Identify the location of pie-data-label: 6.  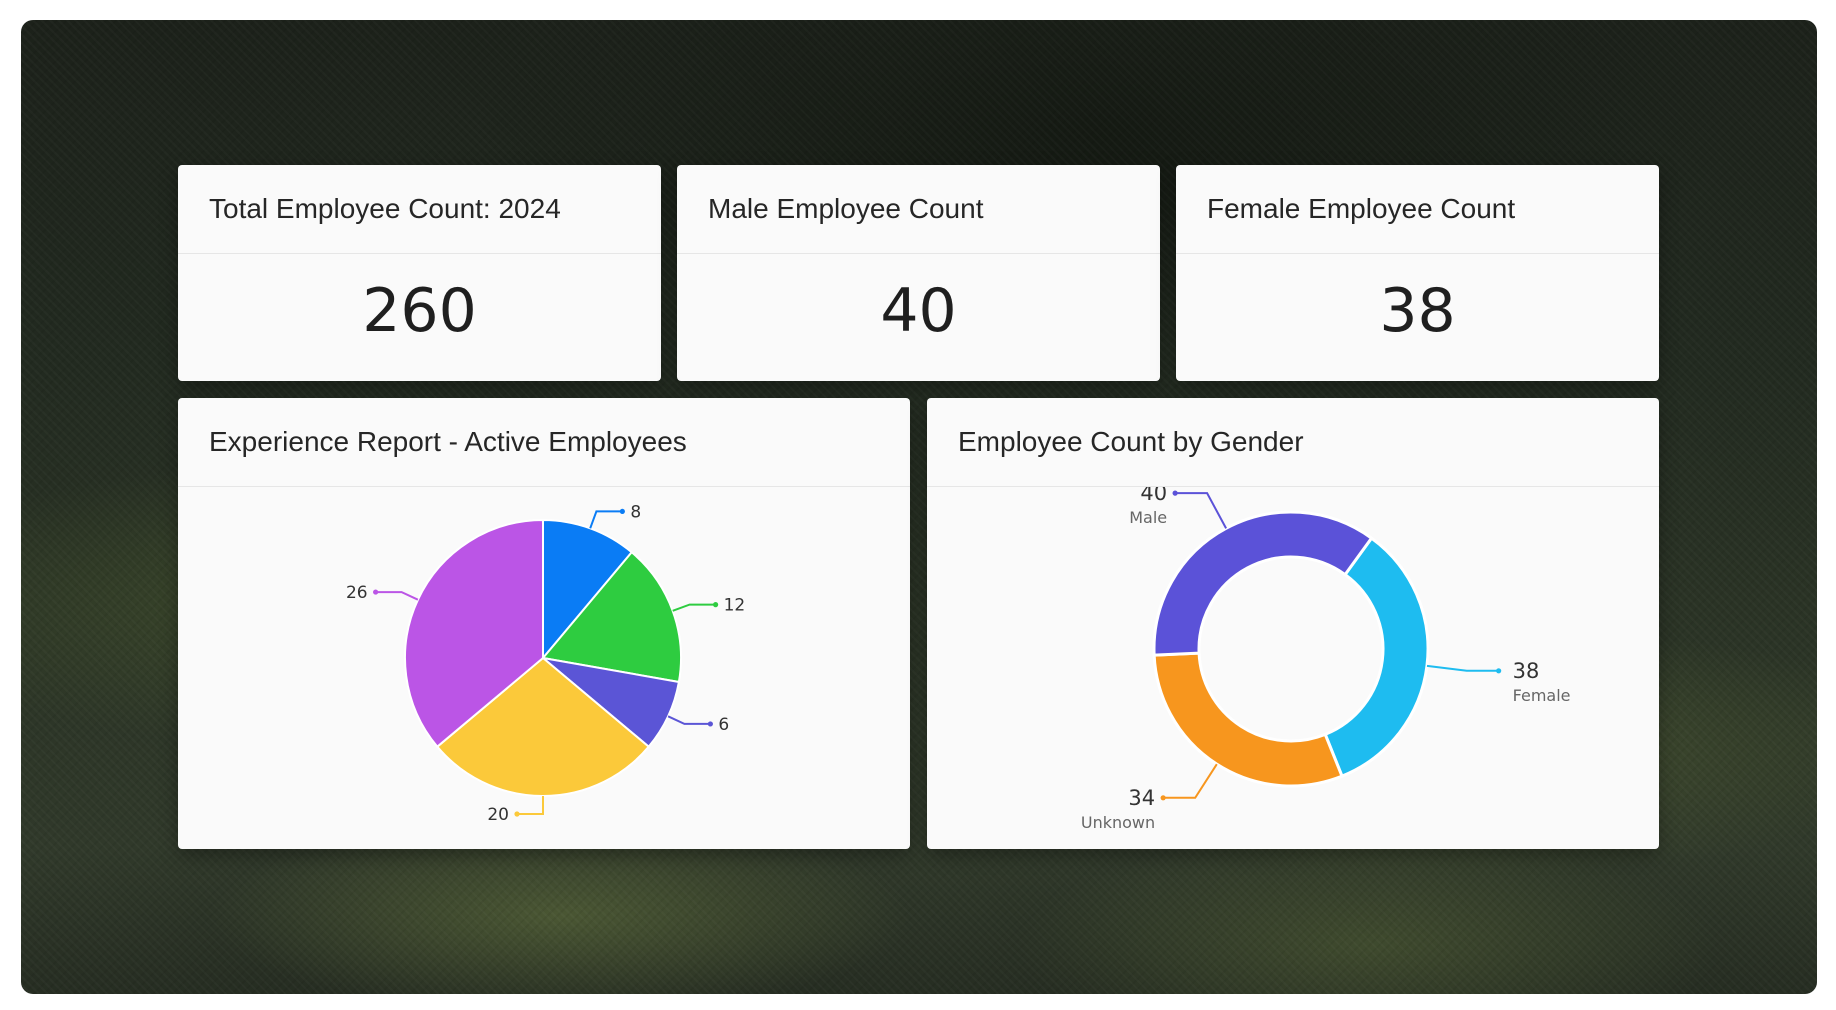
(723, 725).